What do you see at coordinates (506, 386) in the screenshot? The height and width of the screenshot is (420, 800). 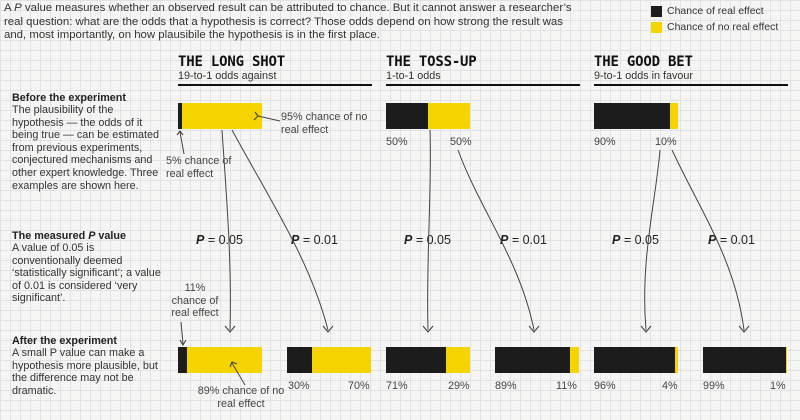 I see `post-real-label: 89%` at bounding box center [506, 386].